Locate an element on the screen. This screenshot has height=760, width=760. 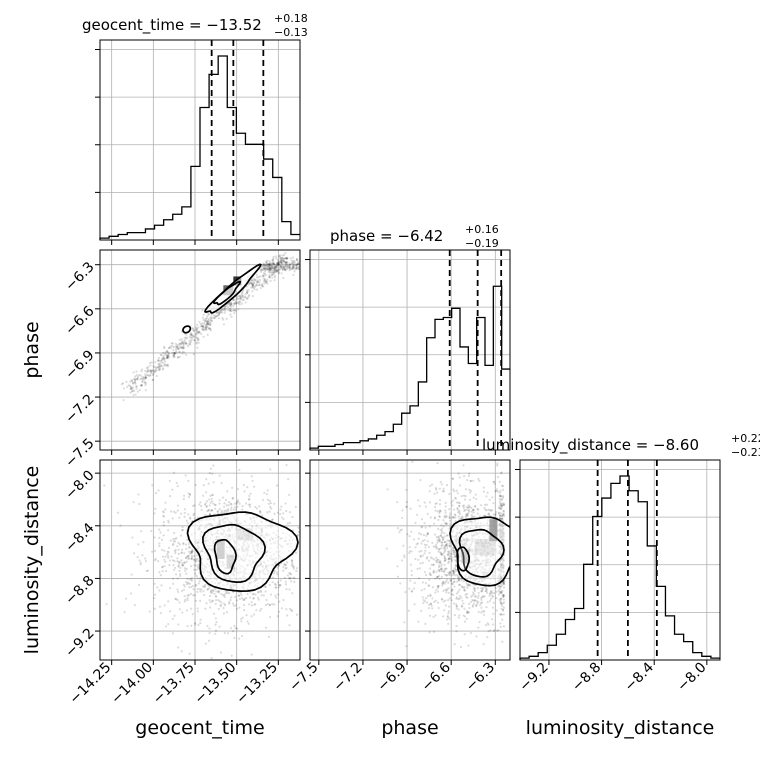
xtick-label-geocent-time: −13.50 is located at coordinates (216, 684).